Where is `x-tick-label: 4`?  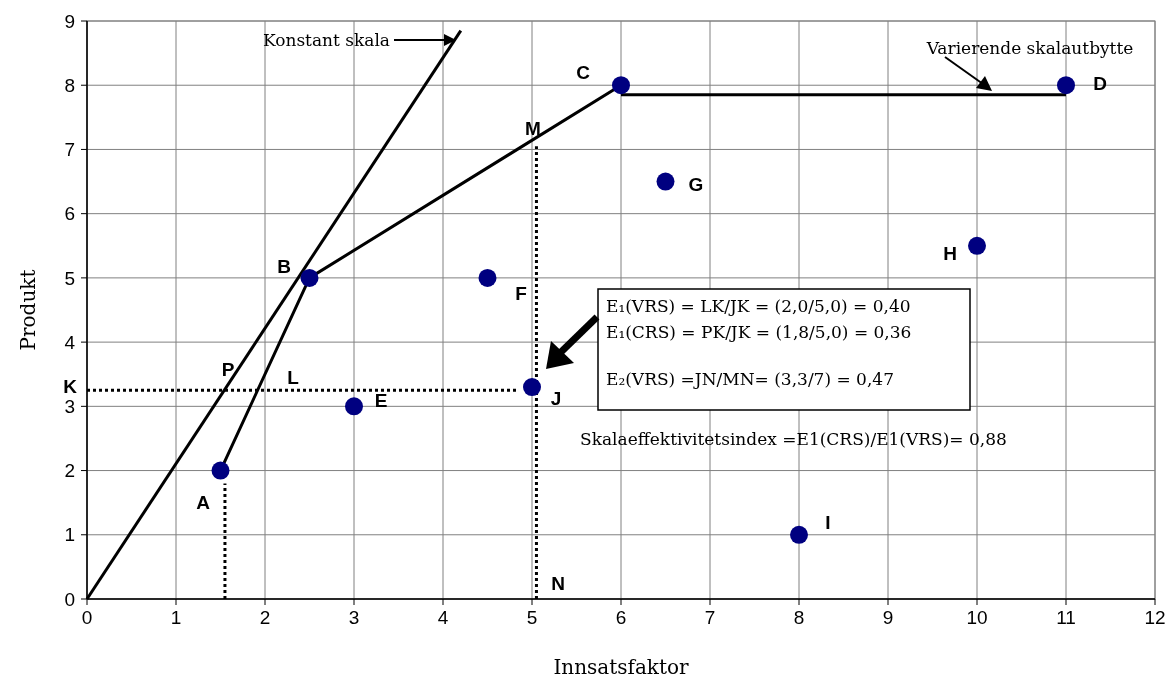 x-tick-label: 4 is located at coordinates (443, 617).